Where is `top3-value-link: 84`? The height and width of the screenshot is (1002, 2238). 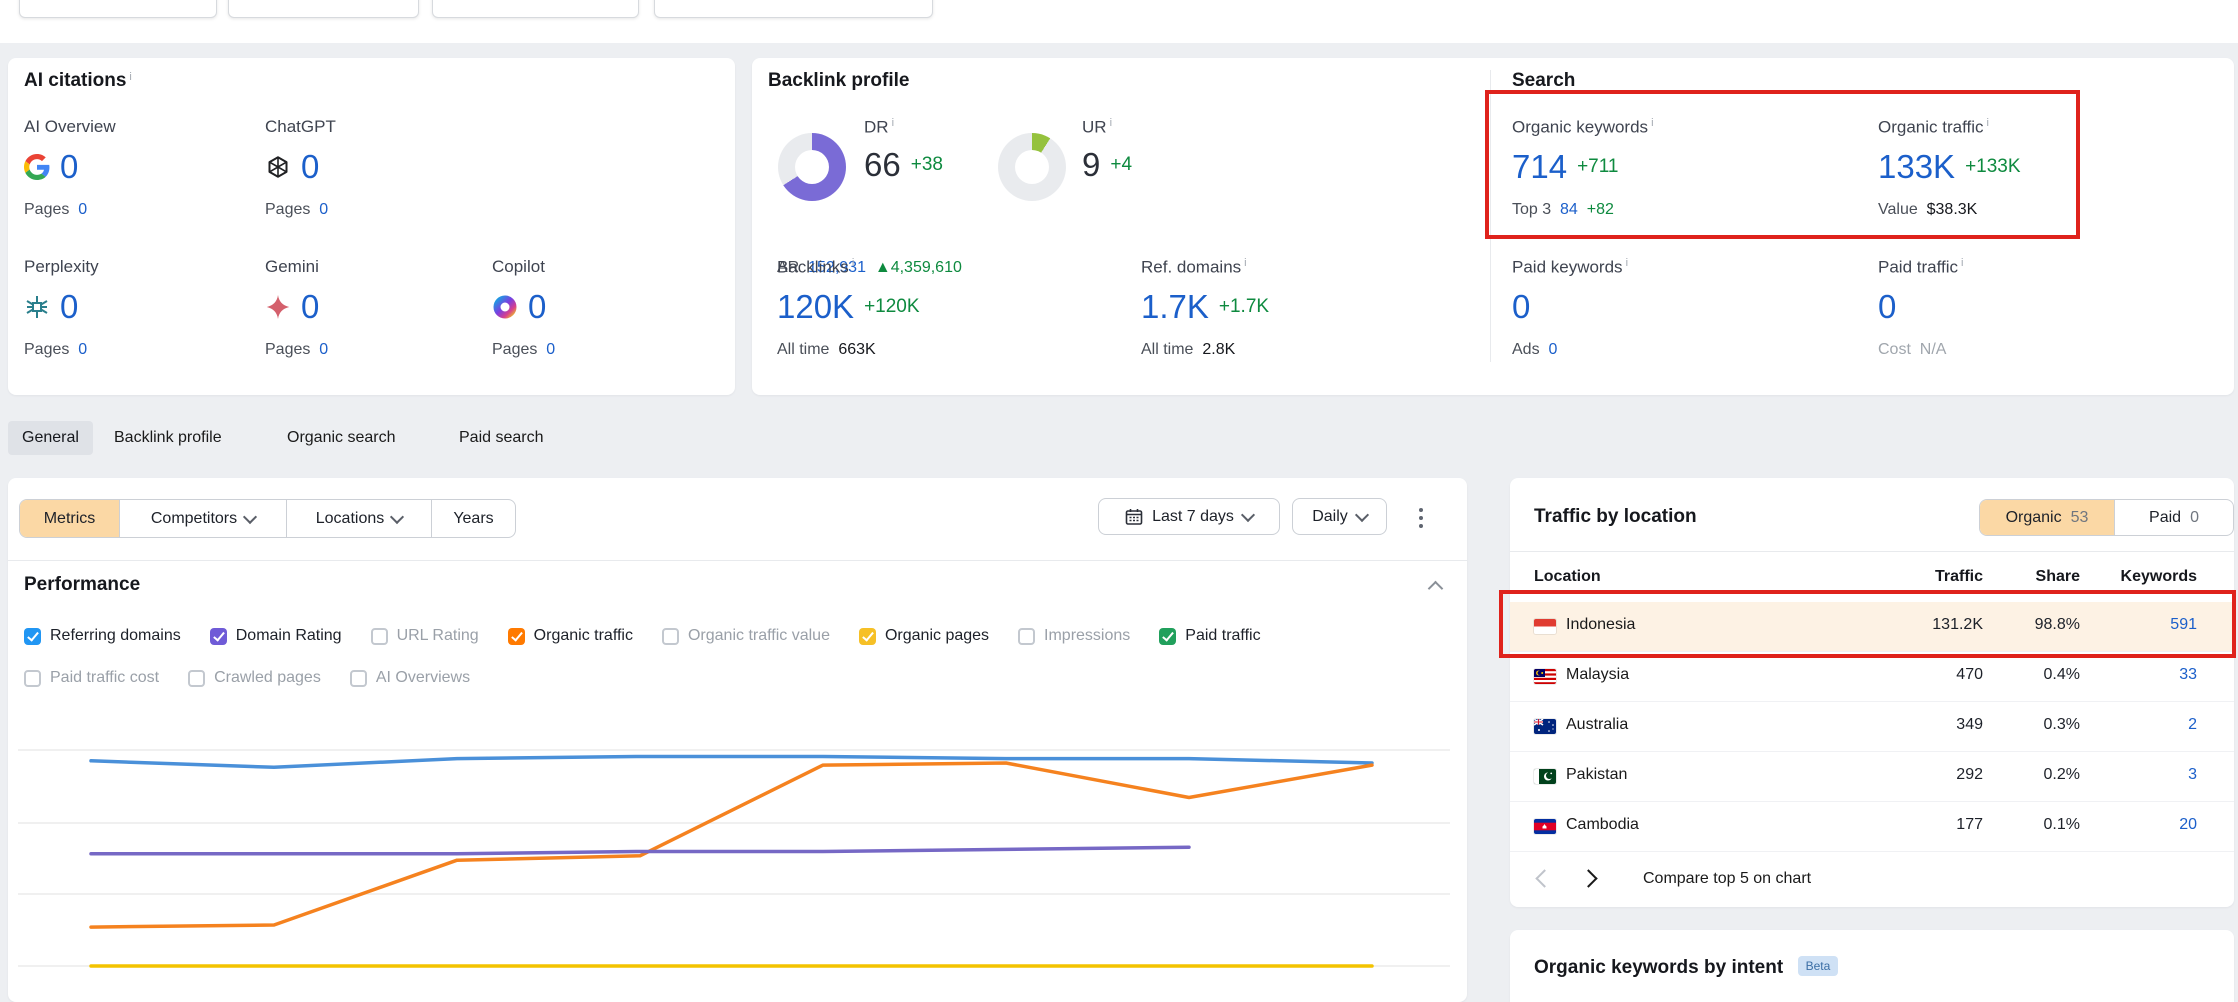
top3-value-link: 84 is located at coordinates (1569, 209).